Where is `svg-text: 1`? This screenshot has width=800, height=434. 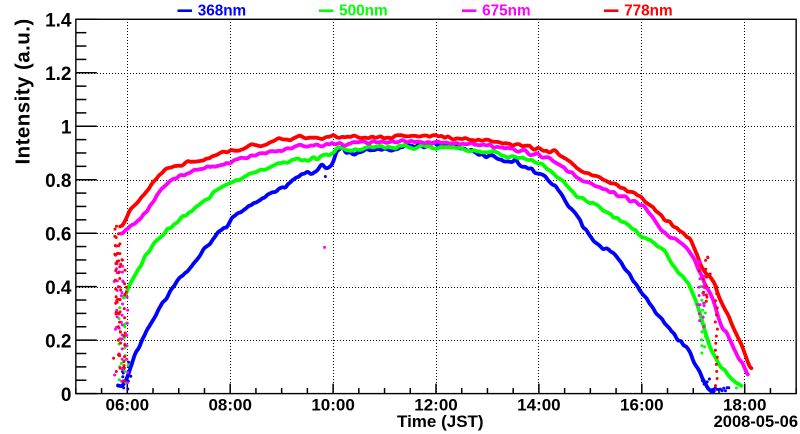
svg-text: 1 is located at coordinates (66, 128).